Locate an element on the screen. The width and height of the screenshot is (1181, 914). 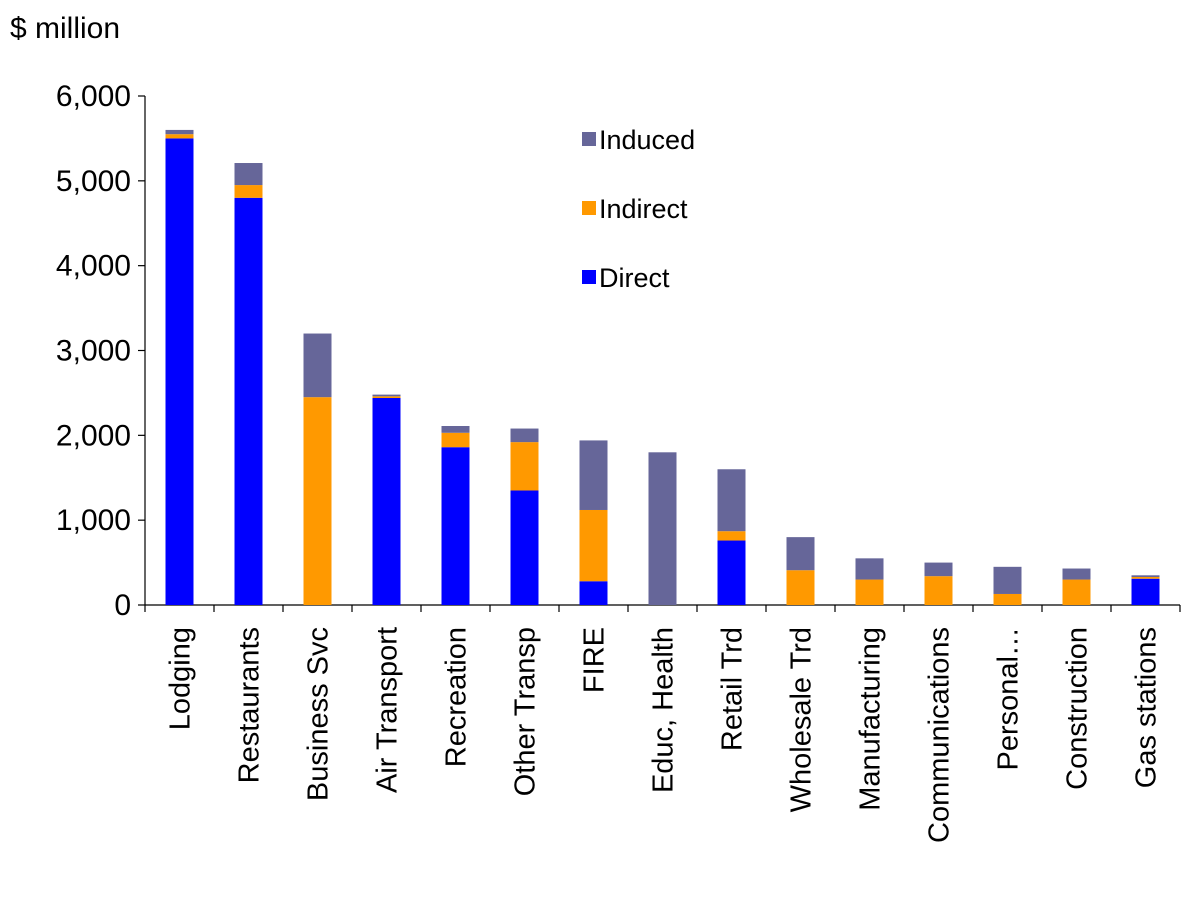
legend-swatch-direct is located at coordinates (589, 277).